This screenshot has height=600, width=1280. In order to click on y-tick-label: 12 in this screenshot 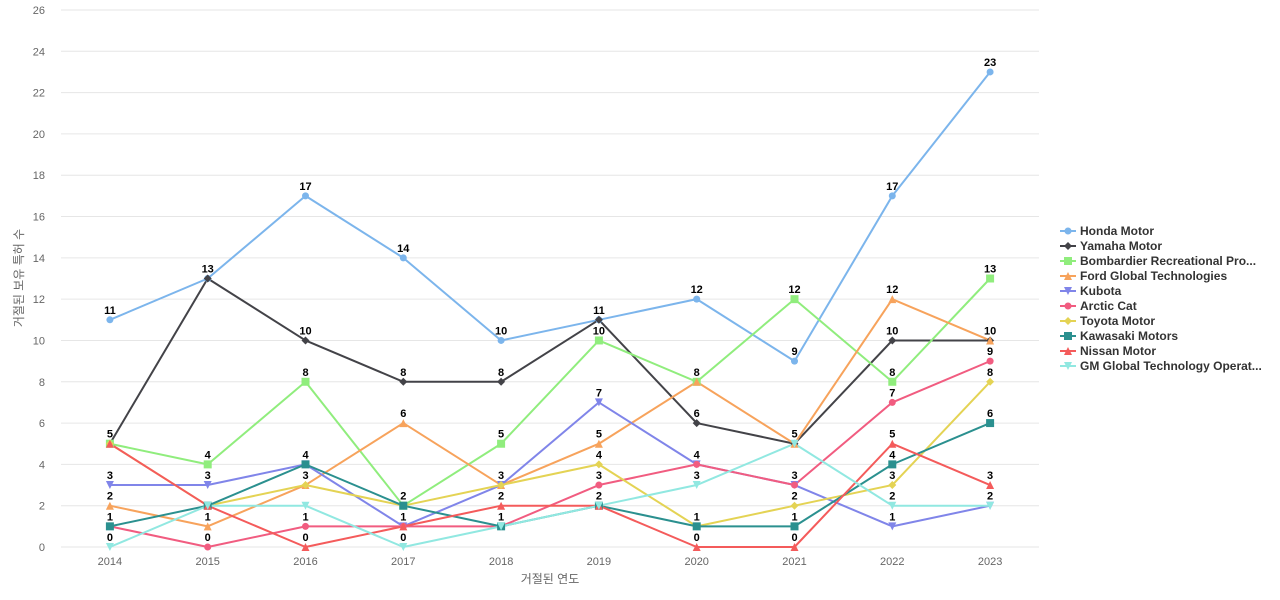, I will do `click(39, 300)`.